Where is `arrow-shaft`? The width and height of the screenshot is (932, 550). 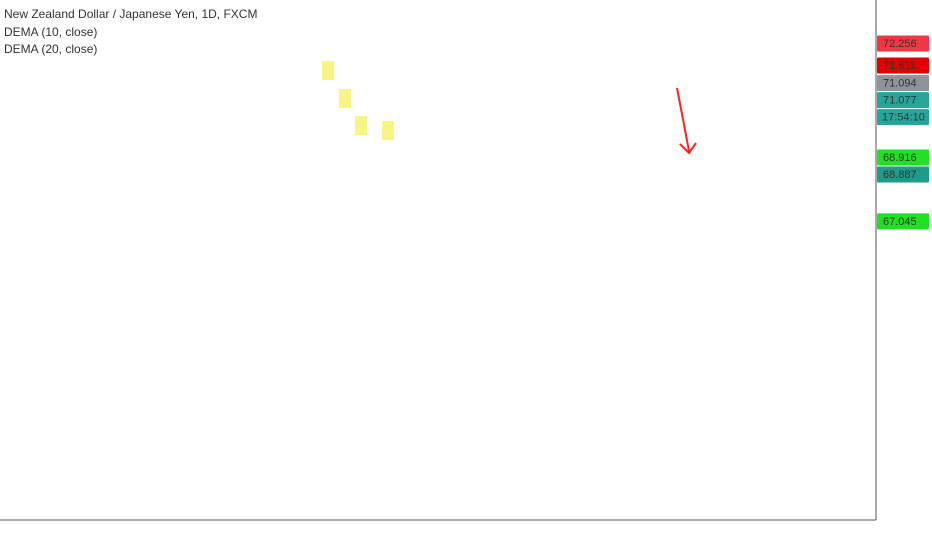
arrow-shaft is located at coordinates (683, 119).